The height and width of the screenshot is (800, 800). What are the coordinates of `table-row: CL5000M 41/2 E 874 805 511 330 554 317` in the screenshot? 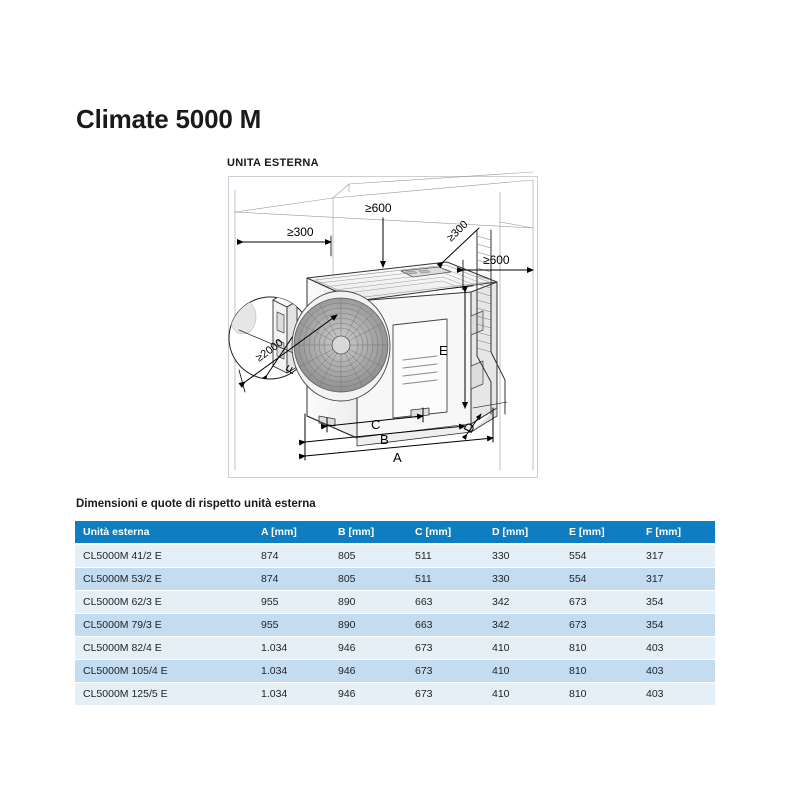 It's located at (395, 556).